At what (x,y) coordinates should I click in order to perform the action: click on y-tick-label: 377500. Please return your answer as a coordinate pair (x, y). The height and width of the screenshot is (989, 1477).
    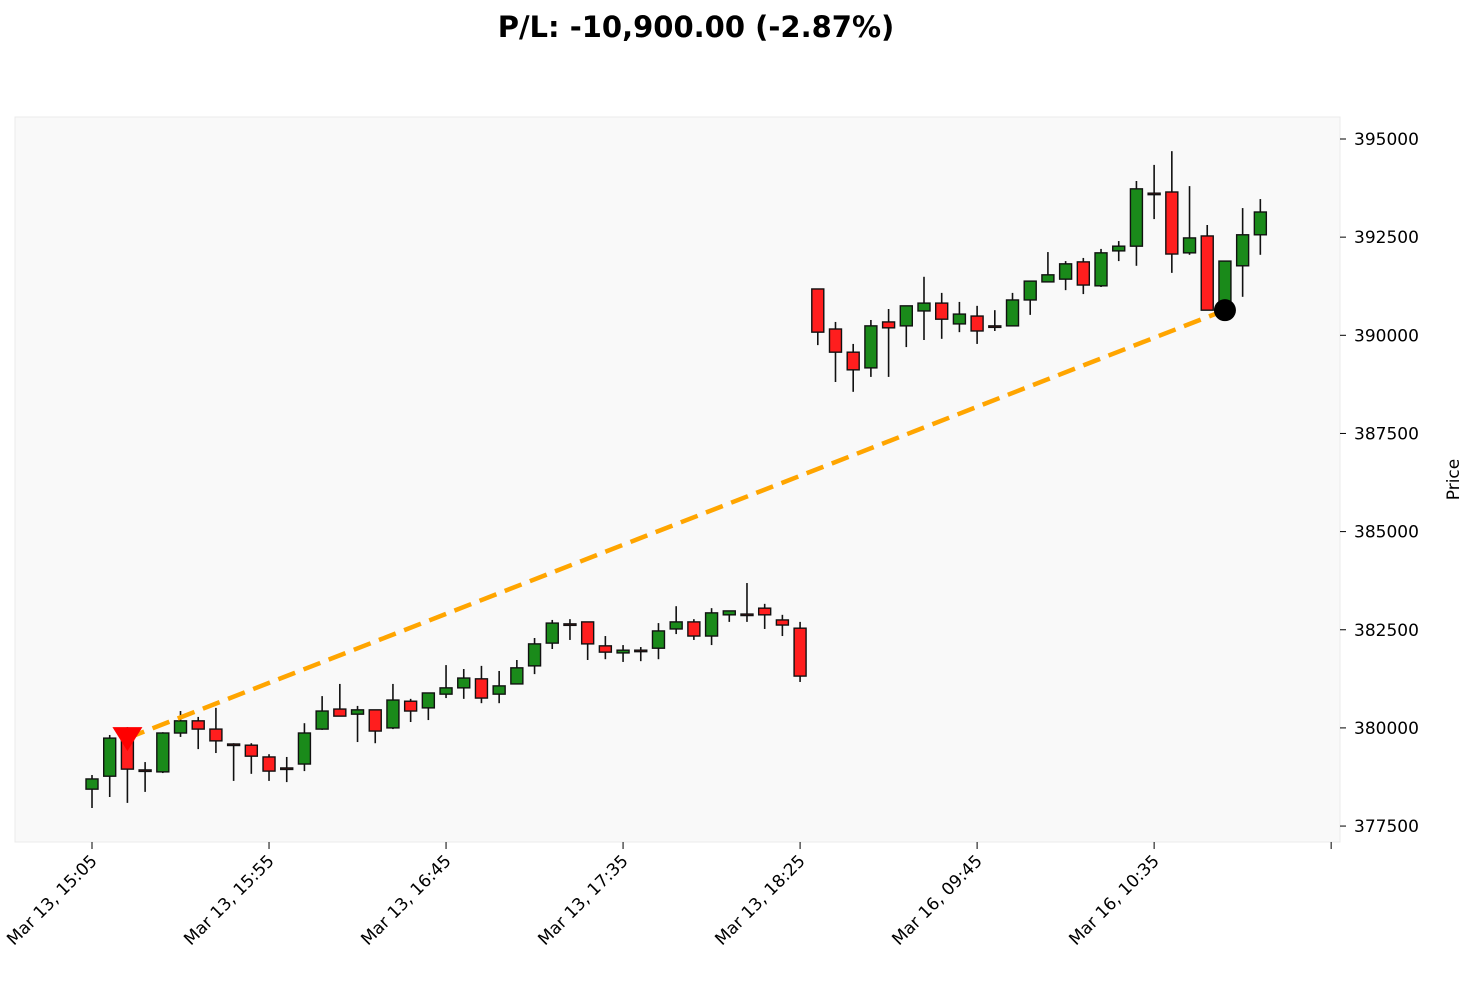
    Looking at the image, I should click on (1386, 827).